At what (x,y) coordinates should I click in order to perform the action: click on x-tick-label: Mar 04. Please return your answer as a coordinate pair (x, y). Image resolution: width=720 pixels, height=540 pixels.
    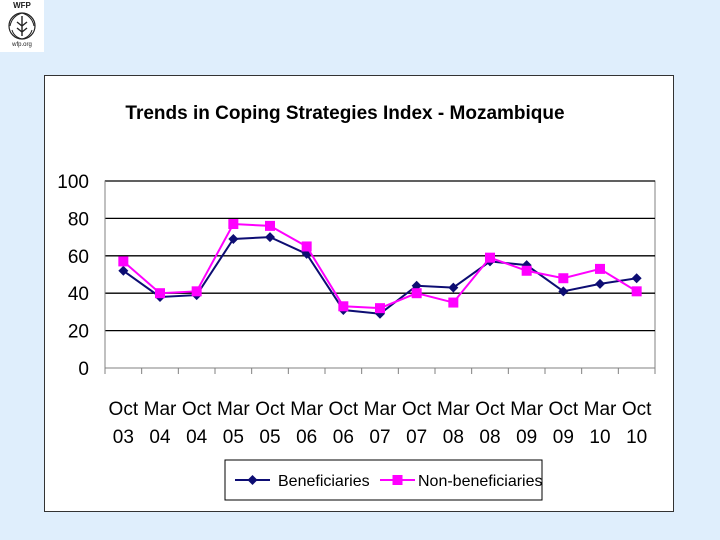
    Looking at the image, I should click on (160, 423).